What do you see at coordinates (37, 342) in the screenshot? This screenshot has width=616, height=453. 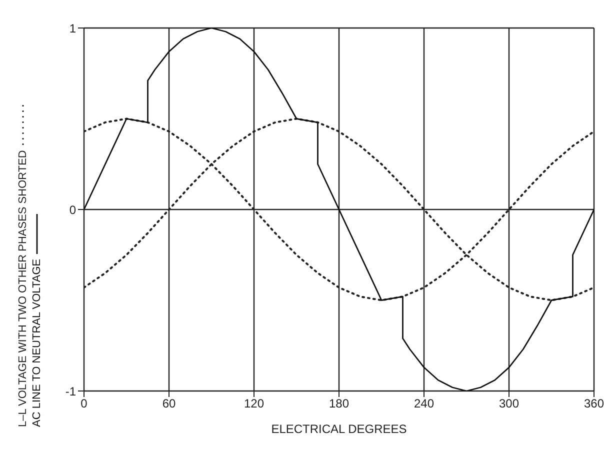 I see `text: AC LINE TO NEUTRAL VOLTAGE` at bounding box center [37, 342].